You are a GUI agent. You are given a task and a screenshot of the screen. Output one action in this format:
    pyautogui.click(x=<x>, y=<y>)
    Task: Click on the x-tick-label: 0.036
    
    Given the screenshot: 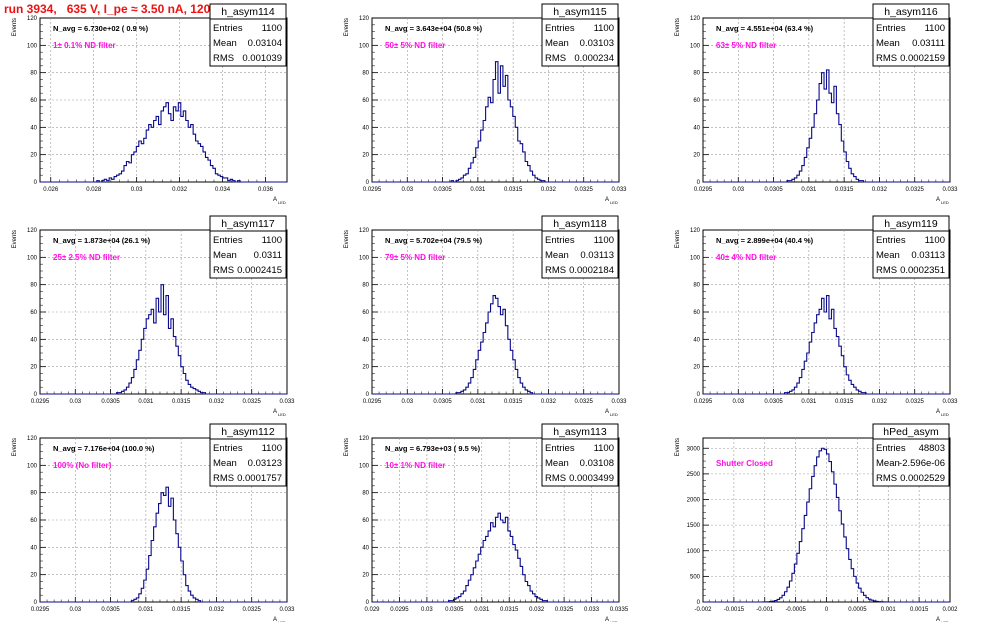 What is the action you would take?
    pyautogui.click(x=266, y=190)
    